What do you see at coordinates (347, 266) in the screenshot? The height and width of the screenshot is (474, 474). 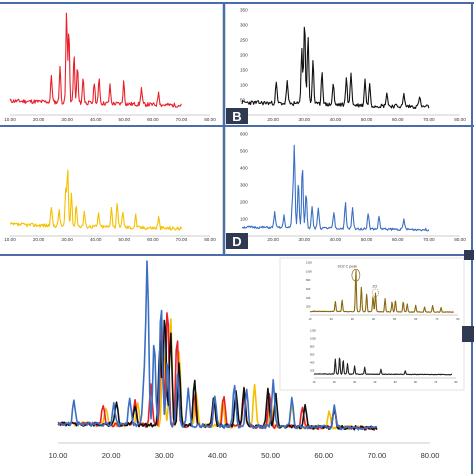 I see `peak-annotation: SO2 C peak` at bounding box center [347, 266].